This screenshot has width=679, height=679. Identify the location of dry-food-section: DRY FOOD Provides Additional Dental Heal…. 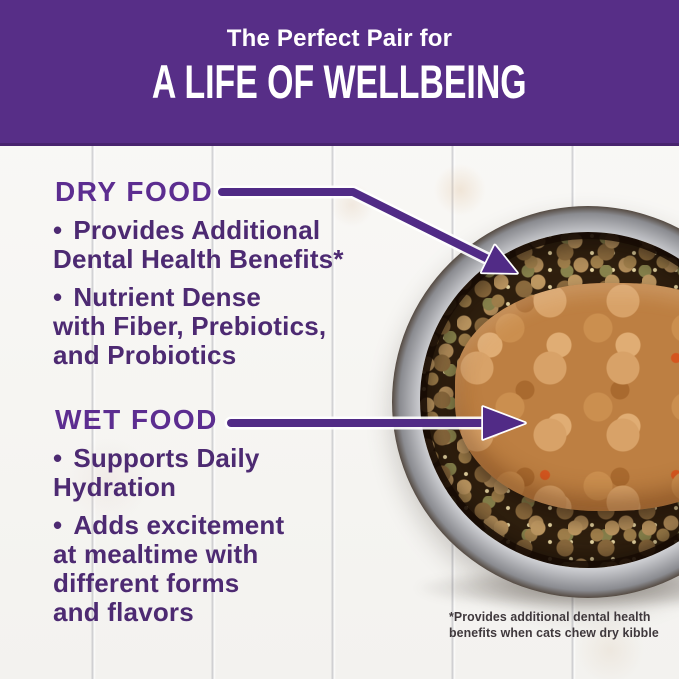
(198, 277).